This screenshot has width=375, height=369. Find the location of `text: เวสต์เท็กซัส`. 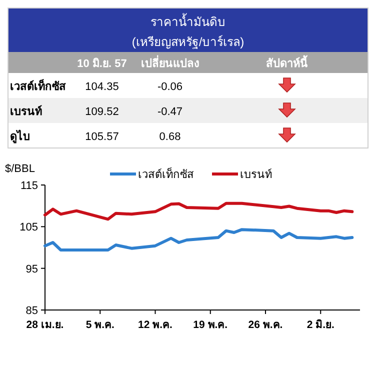

text: เวสต์เท็กซัส is located at coordinates (38, 86).